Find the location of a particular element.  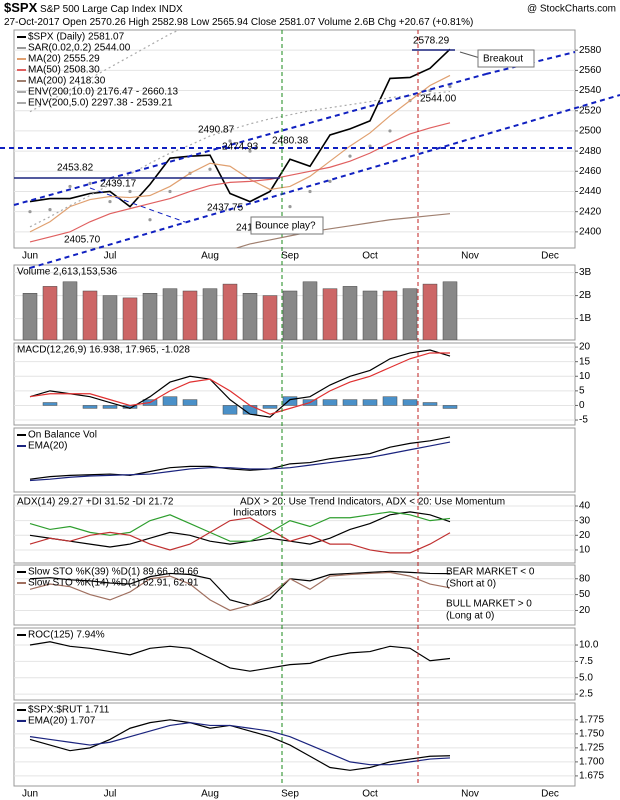

y-tick-label: 1.775 is located at coordinates (591, 719).